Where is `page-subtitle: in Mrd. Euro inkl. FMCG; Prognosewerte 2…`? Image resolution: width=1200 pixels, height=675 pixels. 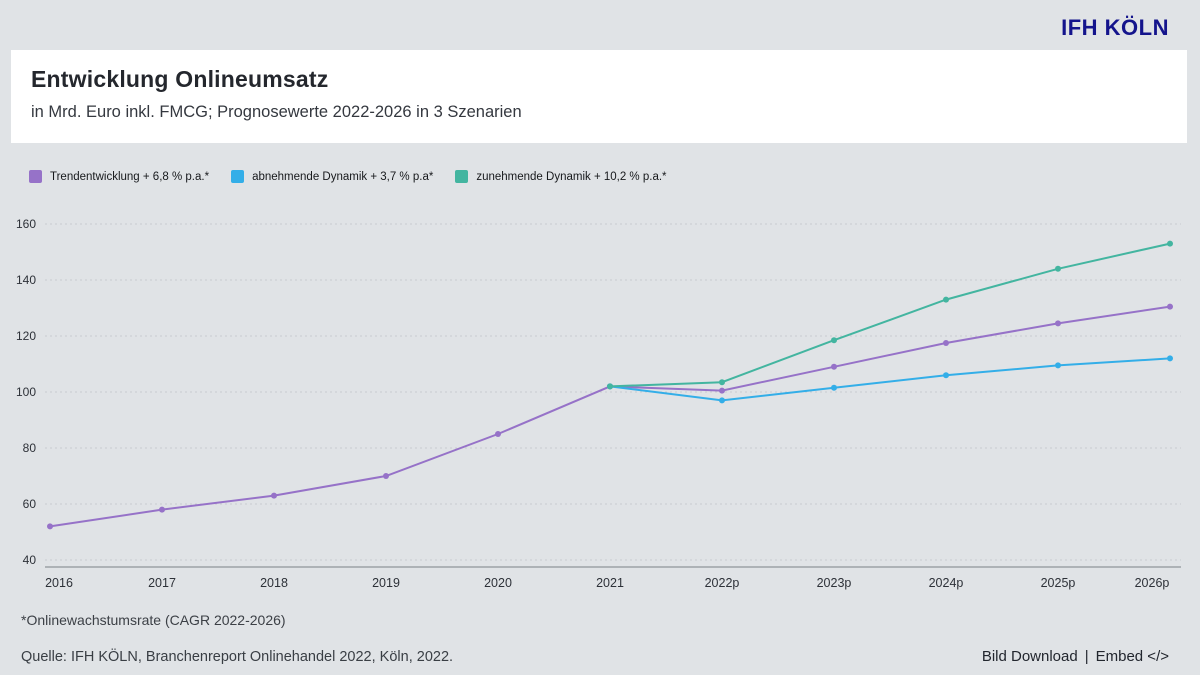
page-subtitle: in Mrd. Euro inkl. FMCG; Prognosewerte 2… is located at coordinates (276, 112).